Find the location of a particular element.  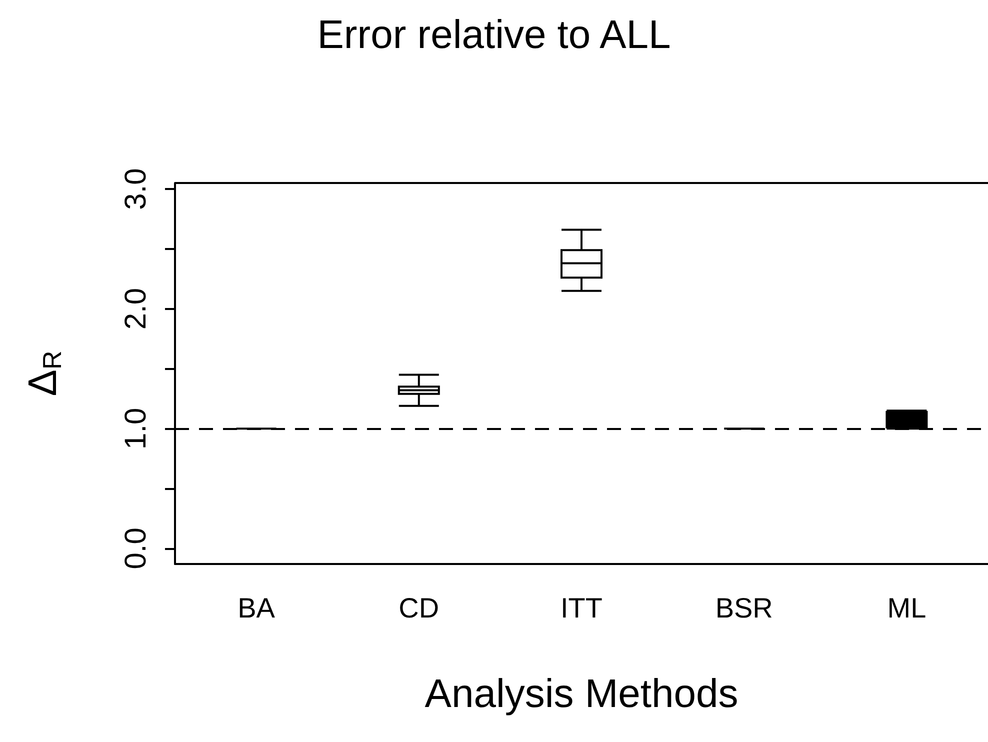

y-tick-label: 2.0 is located at coordinates (136, 309).